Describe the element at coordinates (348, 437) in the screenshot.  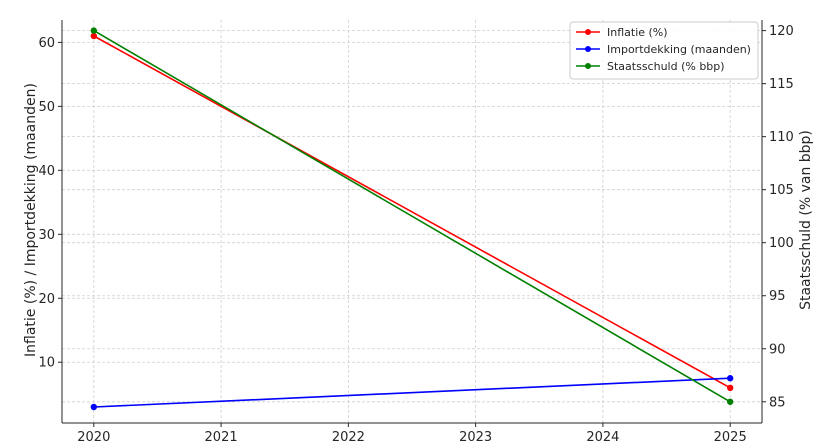
I see `x-tick-label: 2022` at that location.